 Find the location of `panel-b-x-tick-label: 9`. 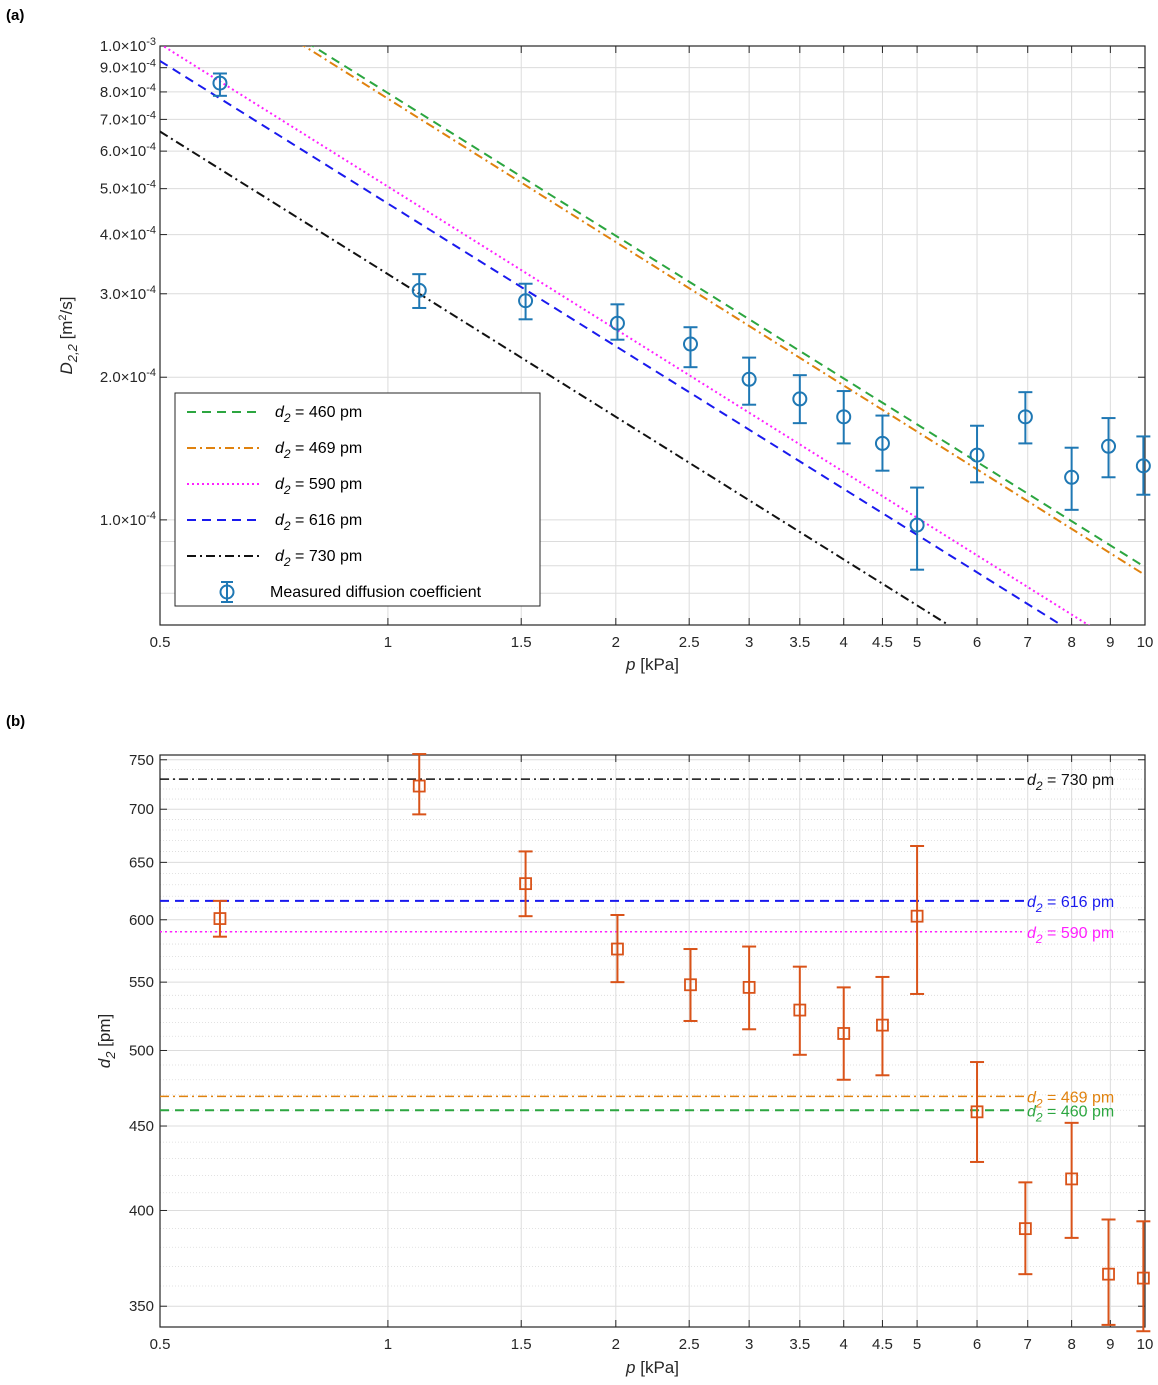

panel-b-x-tick-label: 9 is located at coordinates (1110, 1344).